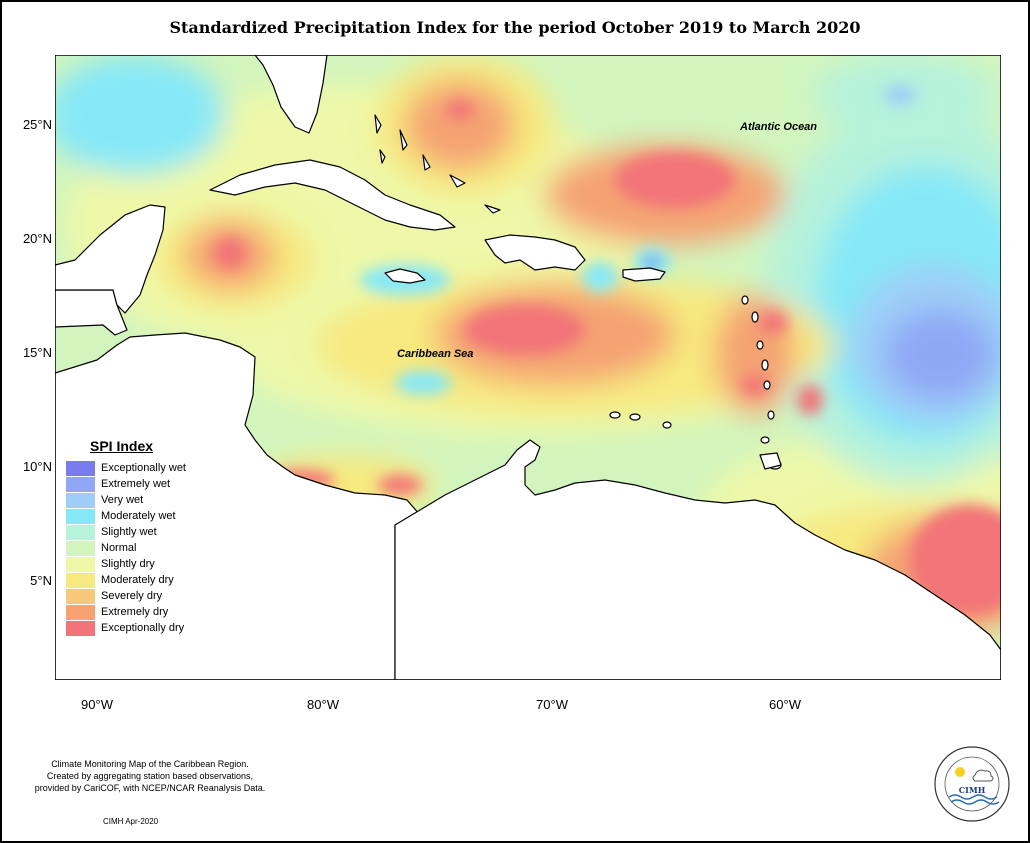 The width and height of the screenshot is (1030, 843). Describe the element at coordinates (37, 238) in the screenshot. I see `lat-label-20n: 20°N` at that location.